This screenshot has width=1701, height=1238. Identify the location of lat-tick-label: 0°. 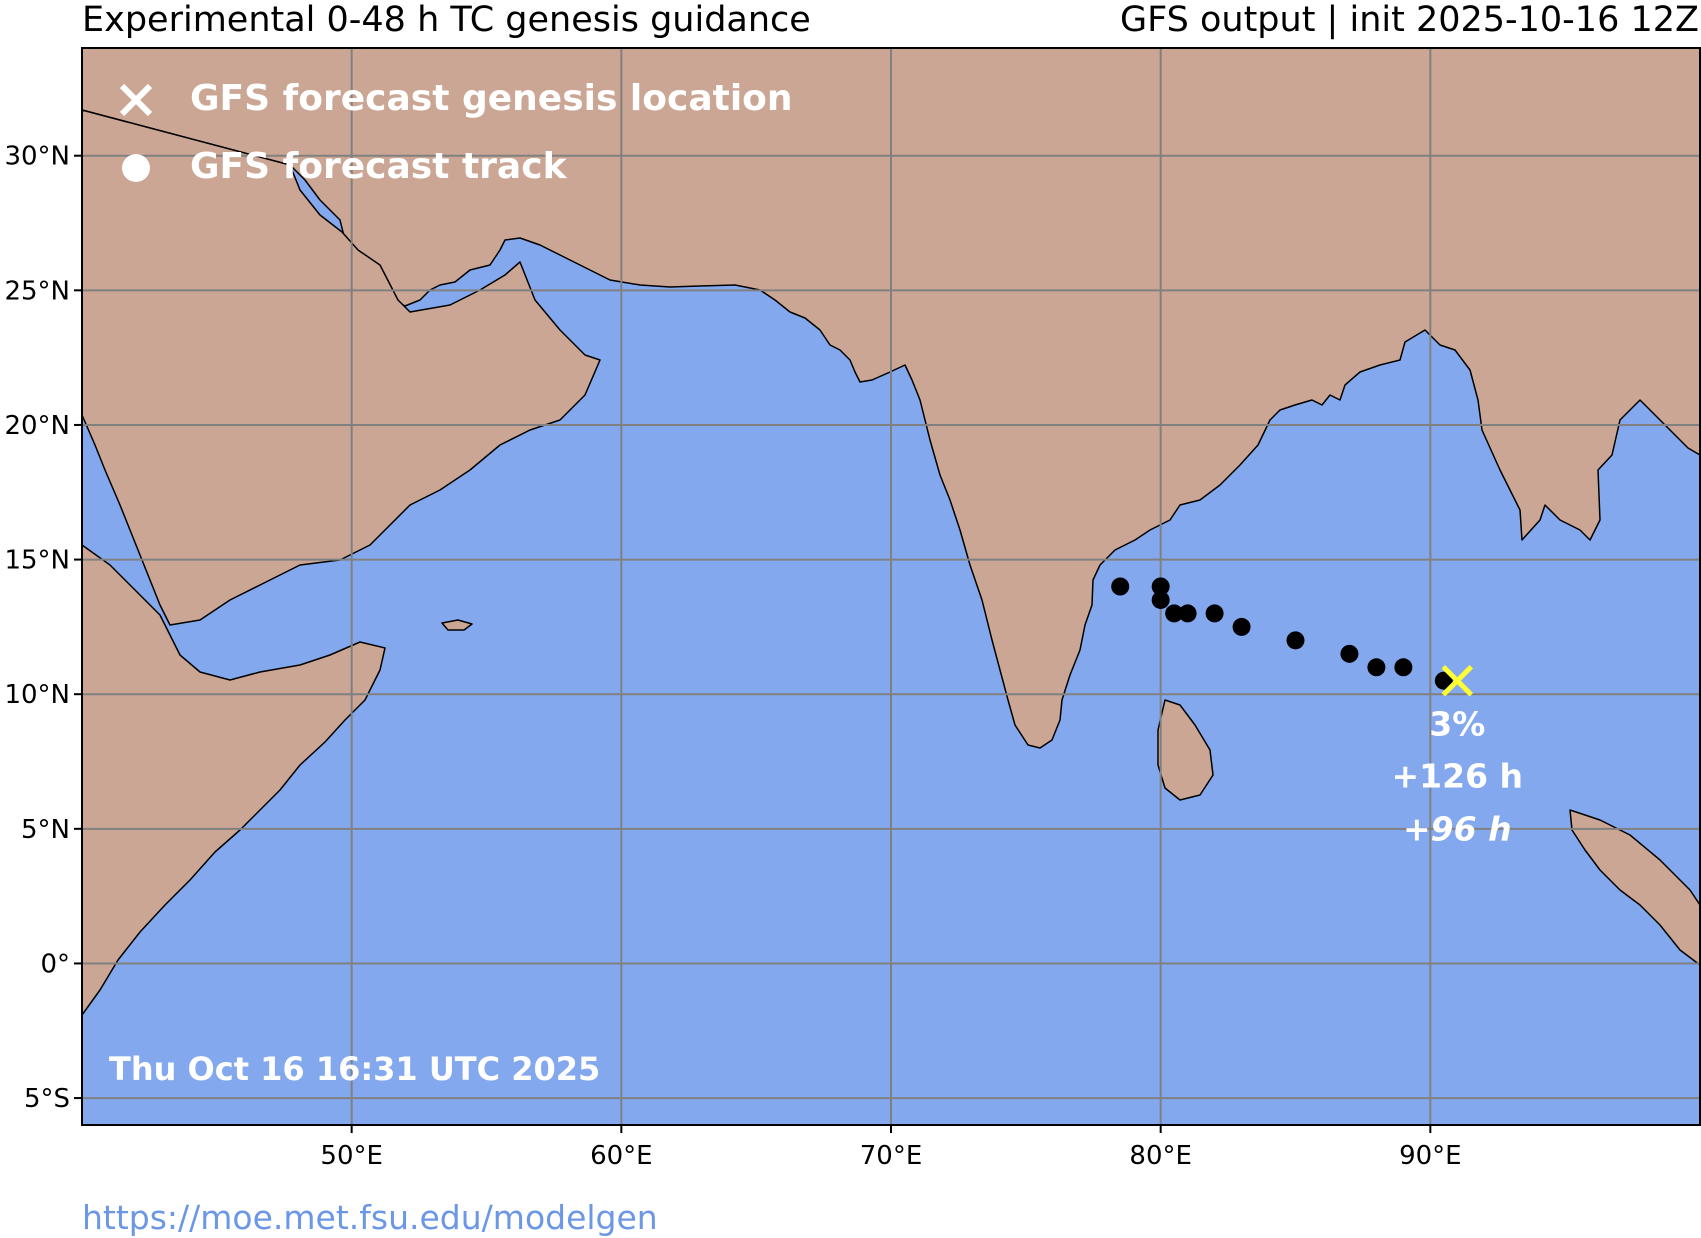
(55, 964).